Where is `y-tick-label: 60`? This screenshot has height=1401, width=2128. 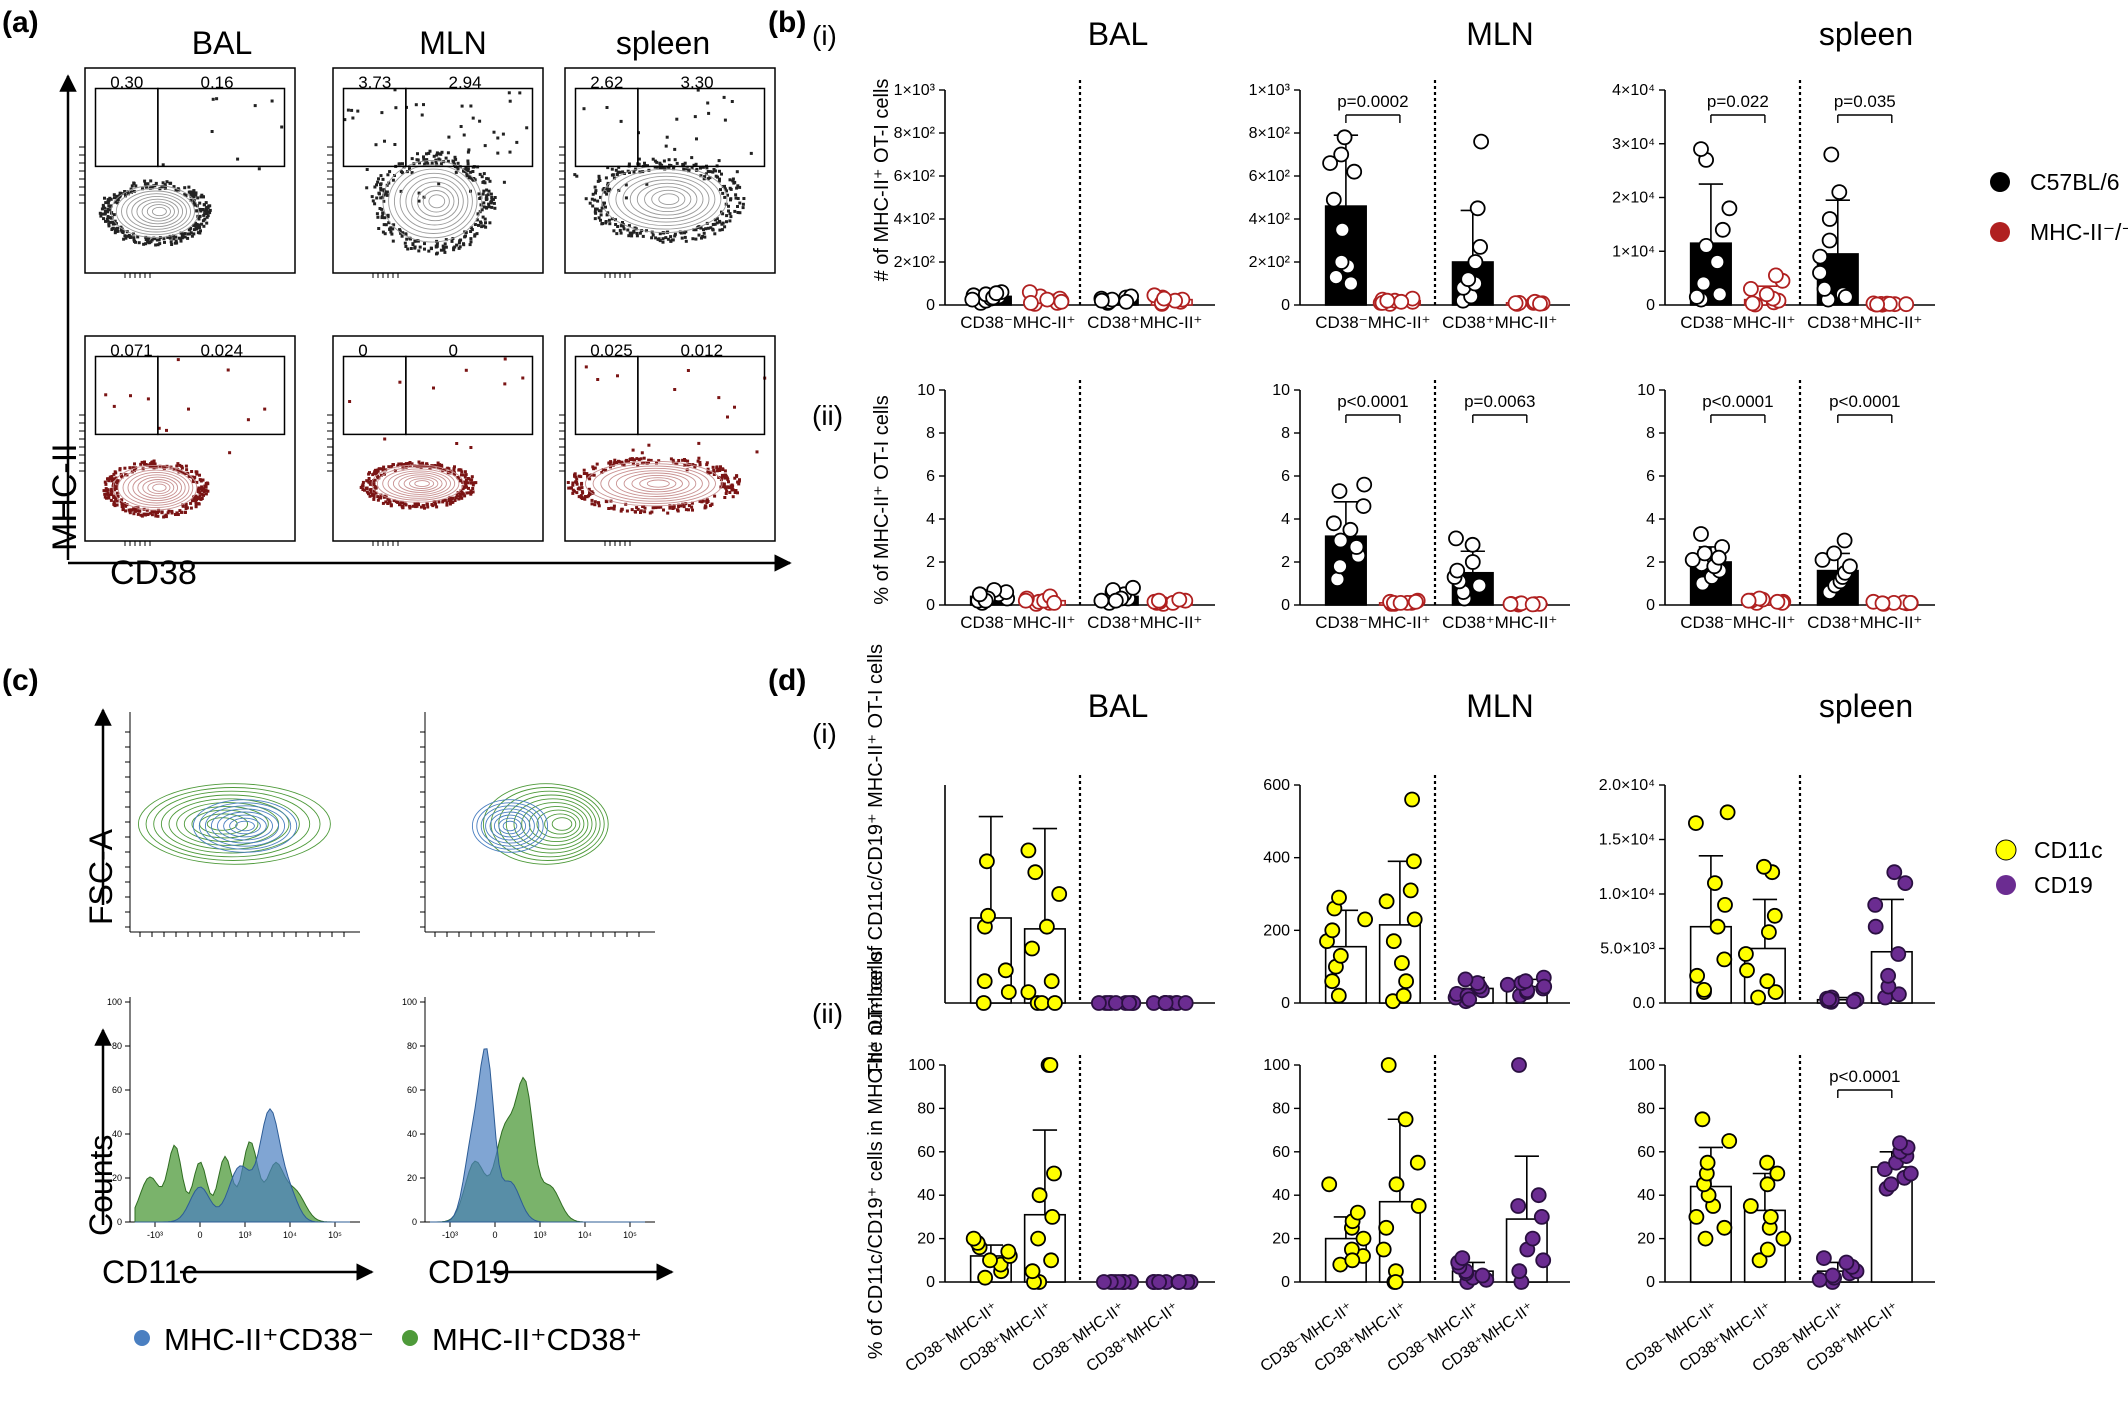 y-tick-label: 60 is located at coordinates (926, 1152).